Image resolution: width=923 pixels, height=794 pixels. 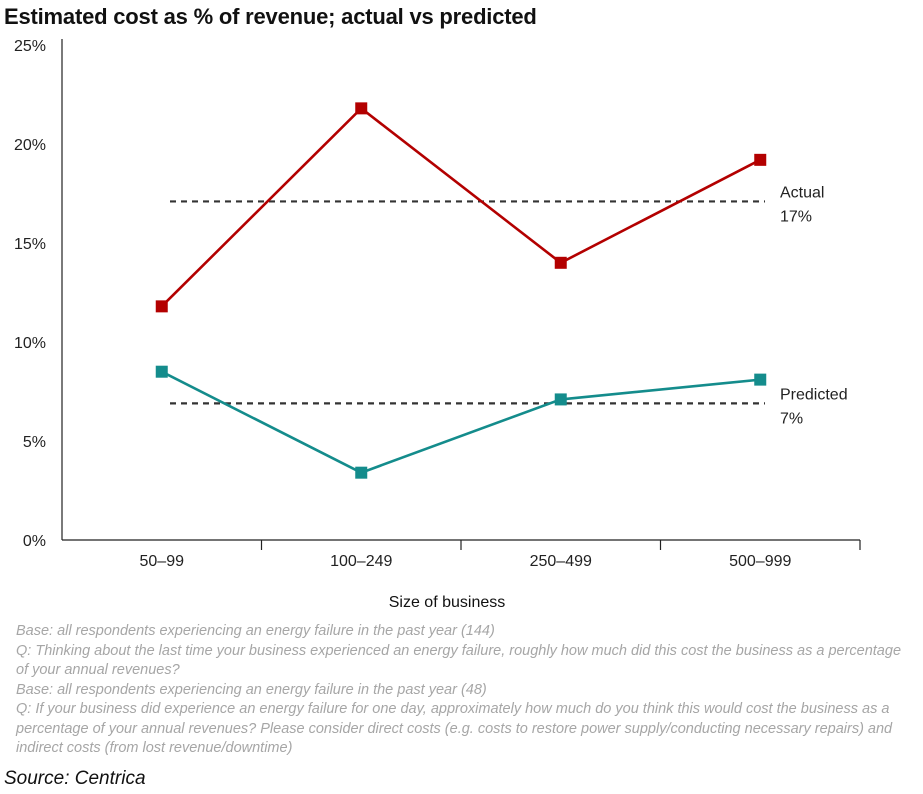 I want to click on y-tick-labels: 0% 5% 10% 15% 20% 25%, so click(x=30, y=294).